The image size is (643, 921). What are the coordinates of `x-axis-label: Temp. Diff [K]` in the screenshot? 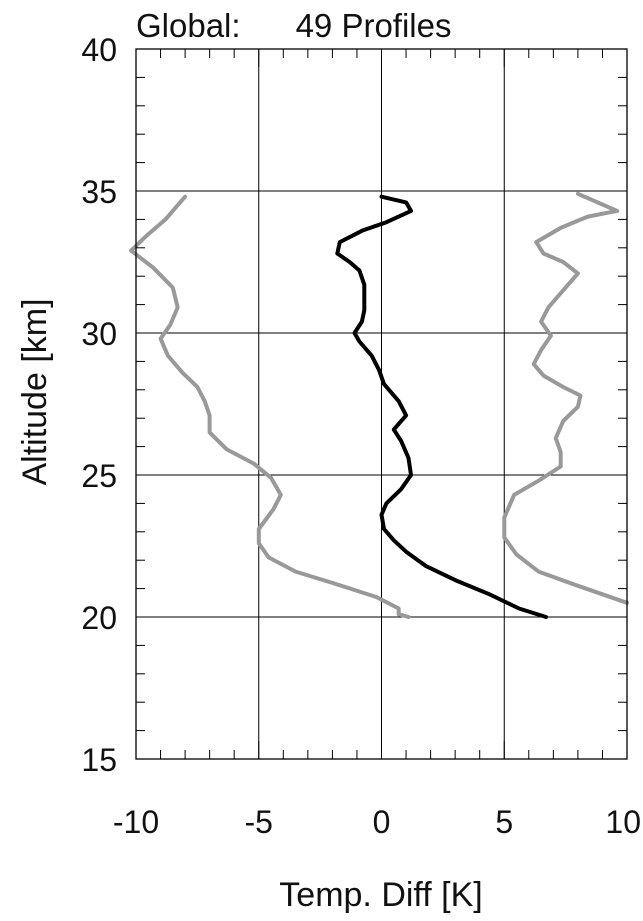 It's located at (380, 895).